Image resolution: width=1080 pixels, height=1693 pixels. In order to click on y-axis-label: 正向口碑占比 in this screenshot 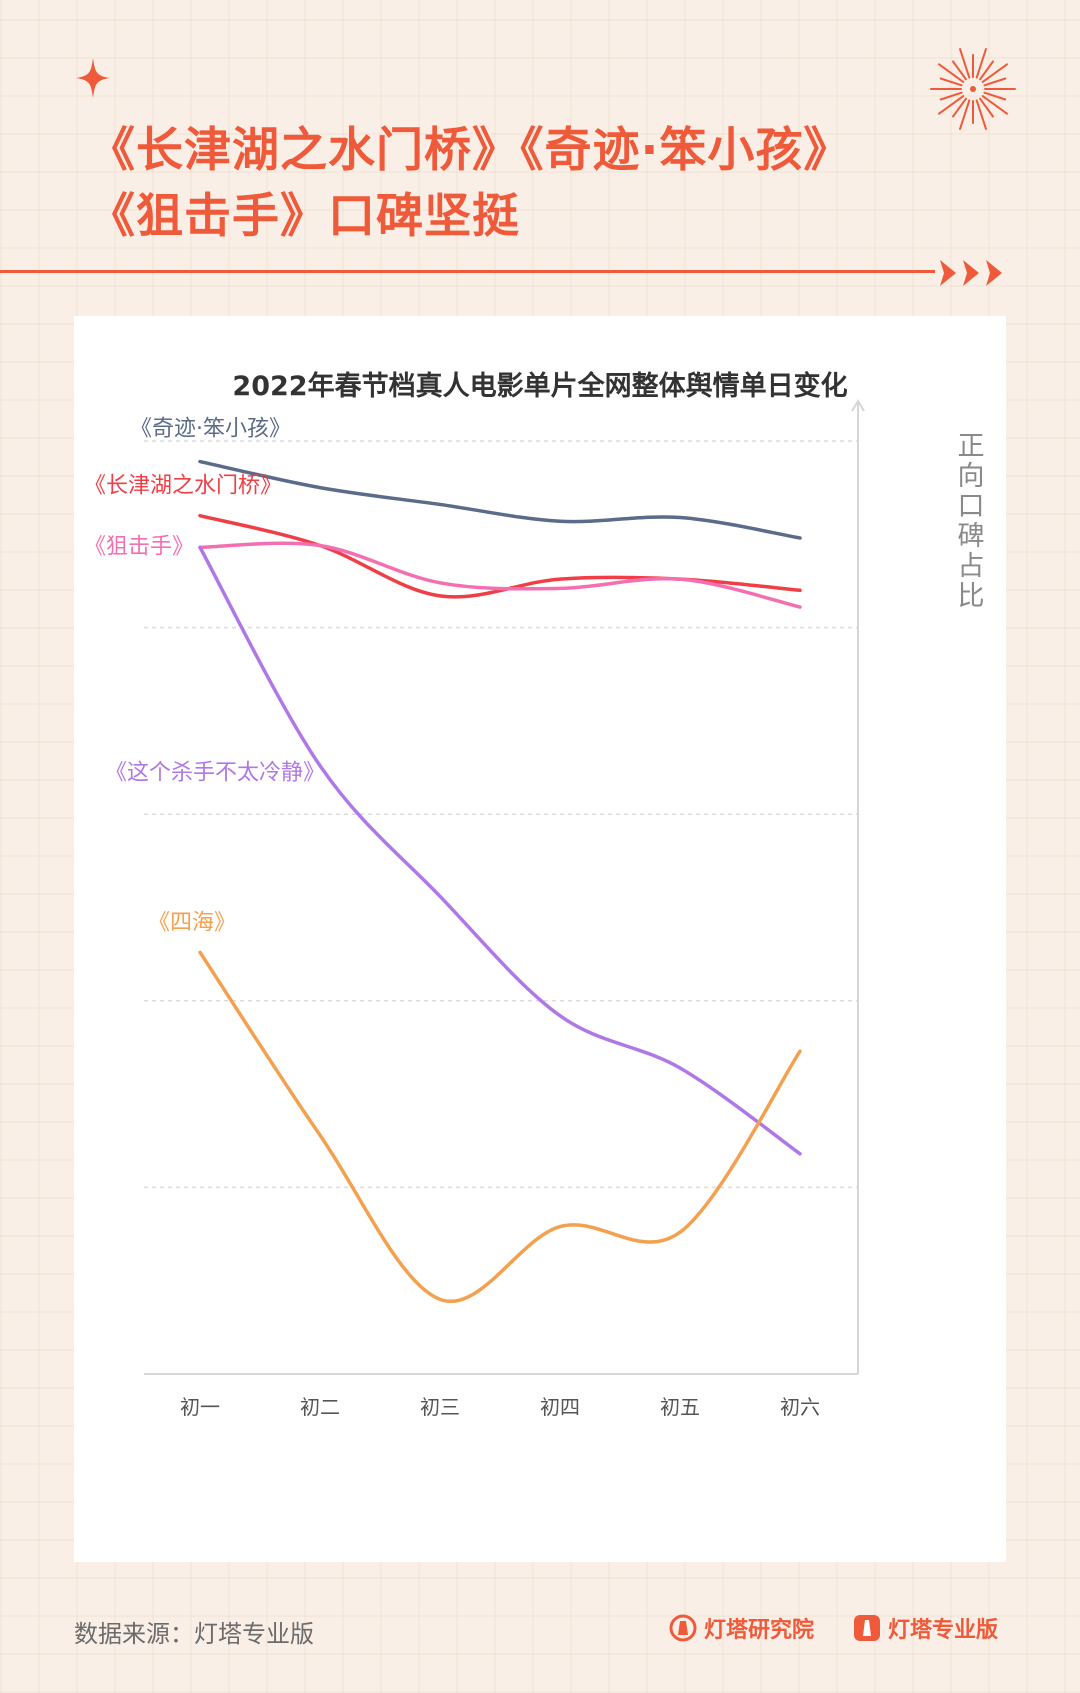, I will do `click(971, 521)`.